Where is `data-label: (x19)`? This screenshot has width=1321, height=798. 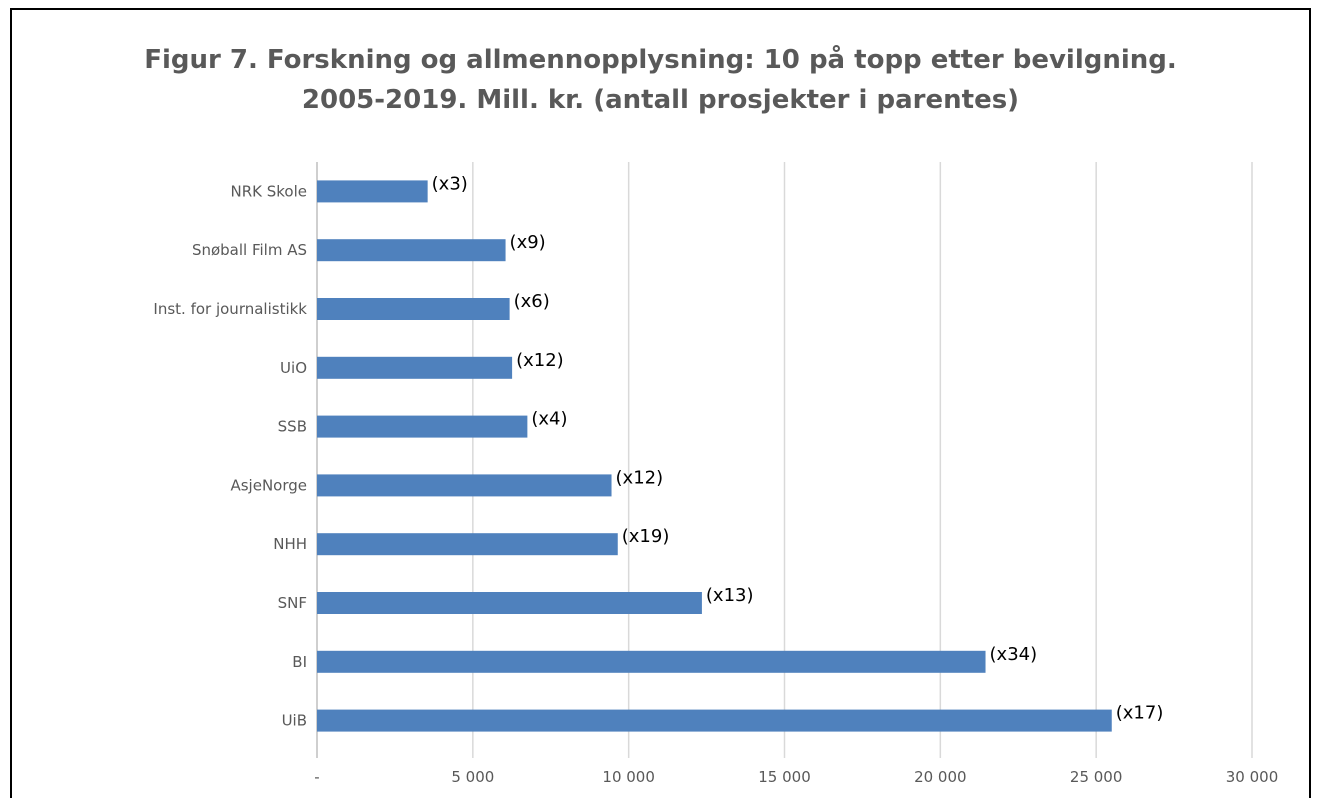 data-label: (x19) is located at coordinates (646, 536).